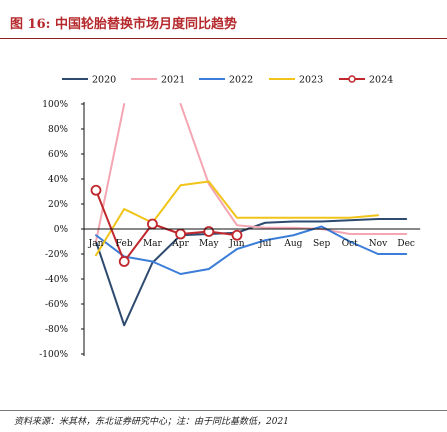  Describe the element at coordinates (264, 244) in the screenshot. I see `x-tick-label: Jul` at that location.